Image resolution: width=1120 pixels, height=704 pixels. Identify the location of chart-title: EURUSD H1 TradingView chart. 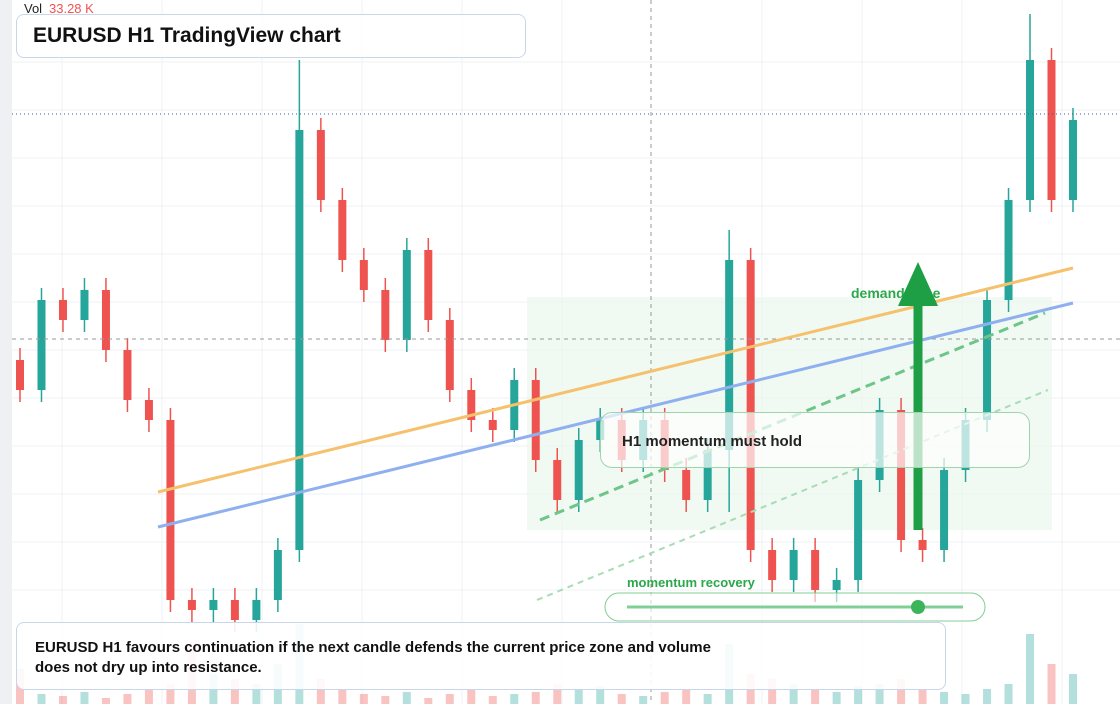
(187, 35).